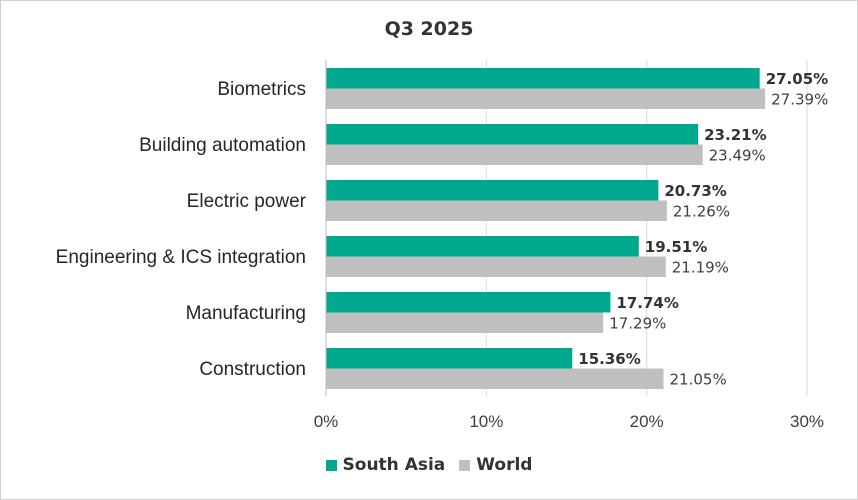 The image size is (858, 500). What do you see at coordinates (676, 247) in the screenshot?
I see `data-label-south-asia-3: 19.51%` at bounding box center [676, 247].